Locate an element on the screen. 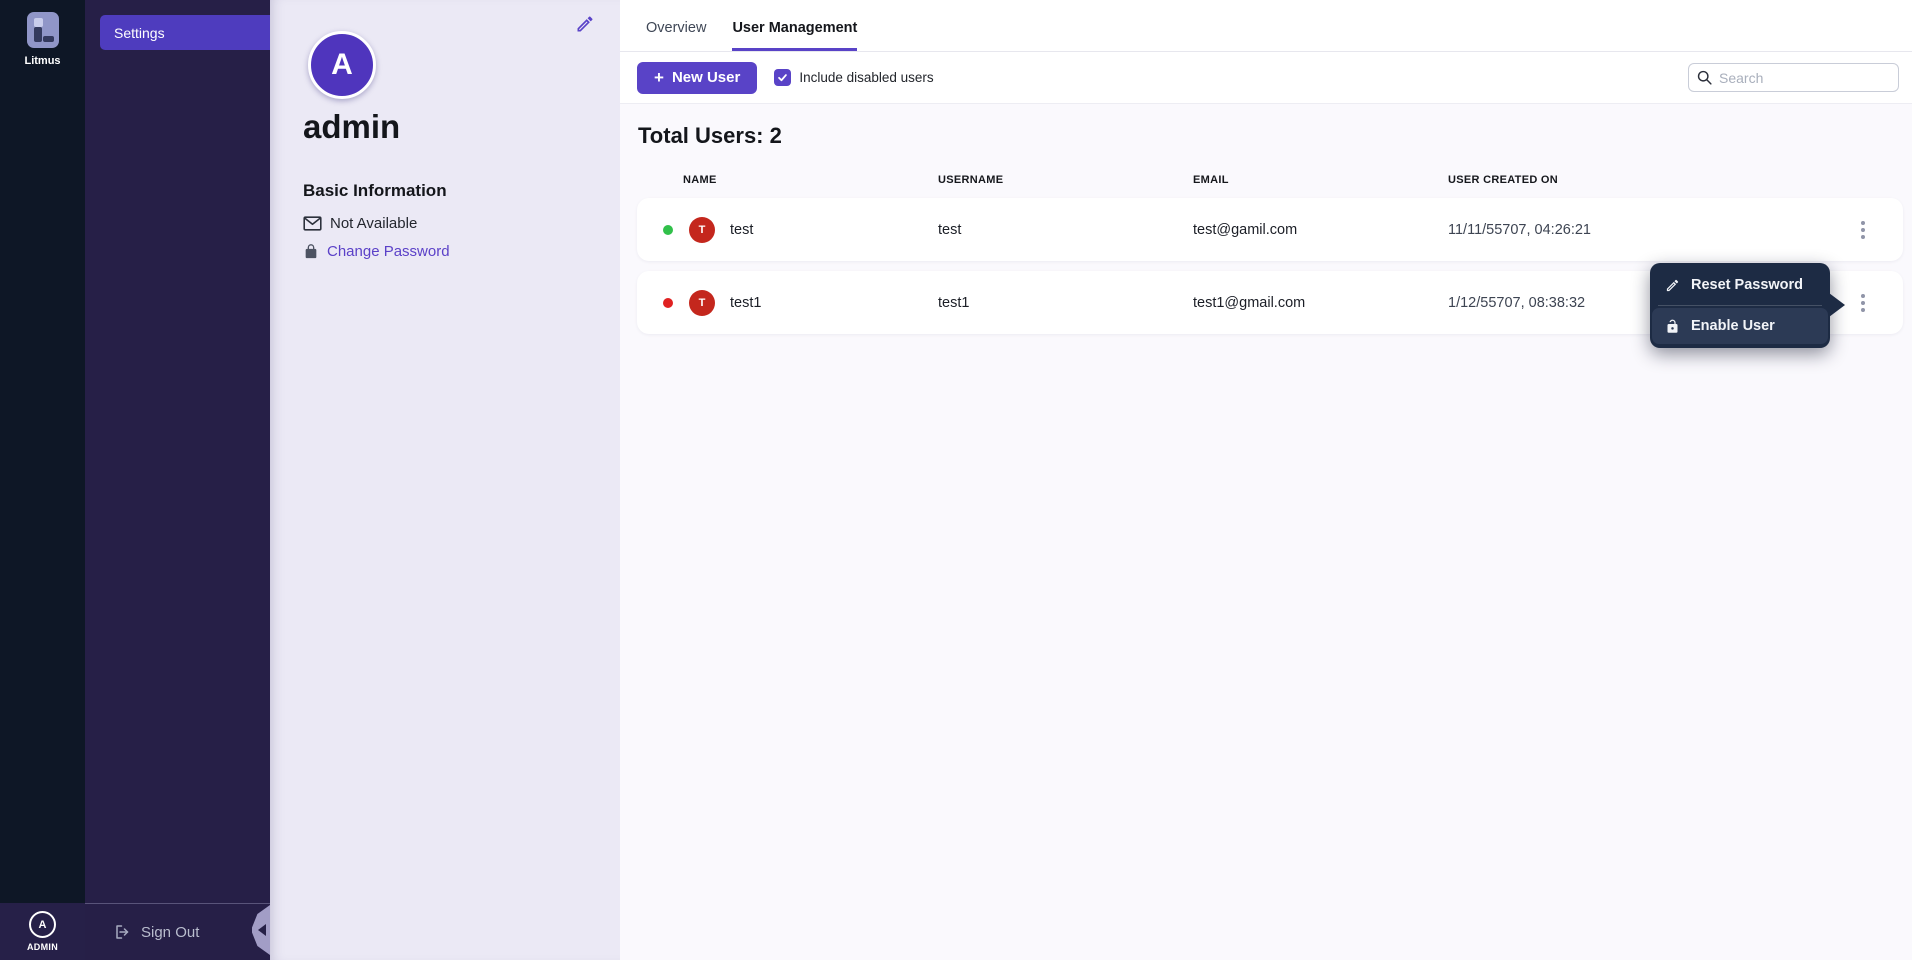 Image resolution: width=1912 pixels, height=960 pixels. include-disabled-checkbox is located at coordinates (783, 77).